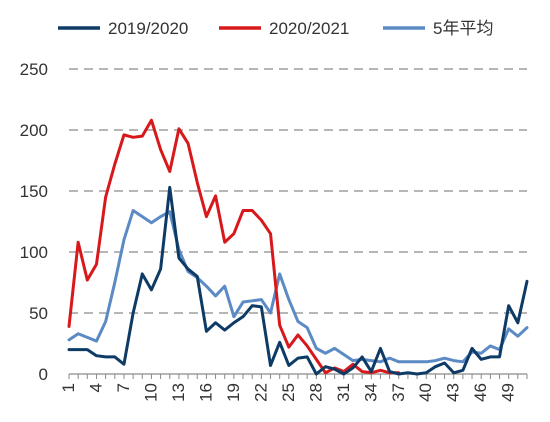 The height and width of the screenshot is (422, 550). Describe the element at coordinates (34, 252) in the screenshot. I see `y-tick-label: 100` at that location.